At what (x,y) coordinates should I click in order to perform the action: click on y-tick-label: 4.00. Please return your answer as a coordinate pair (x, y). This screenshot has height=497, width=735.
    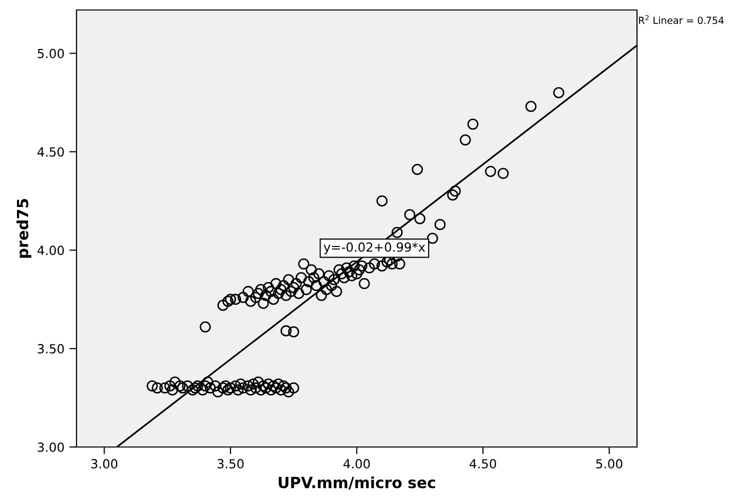
    Looking at the image, I should click on (50, 251).